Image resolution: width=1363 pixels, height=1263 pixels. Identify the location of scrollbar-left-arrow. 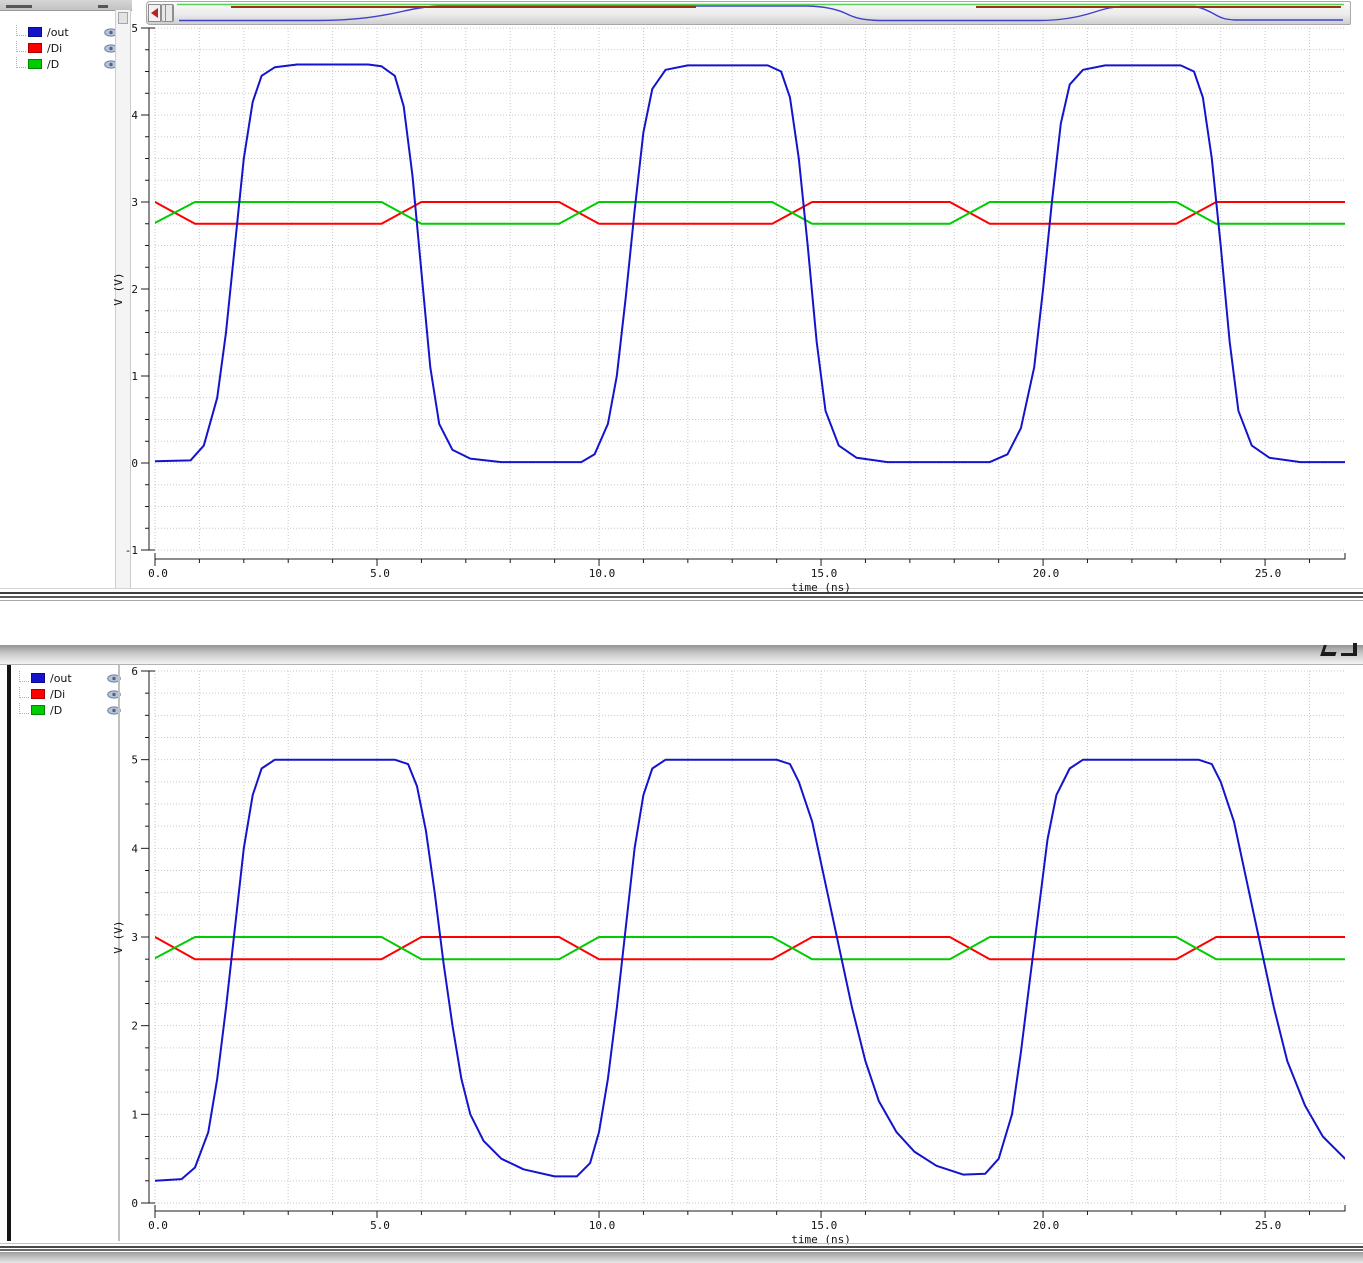
(154, 13).